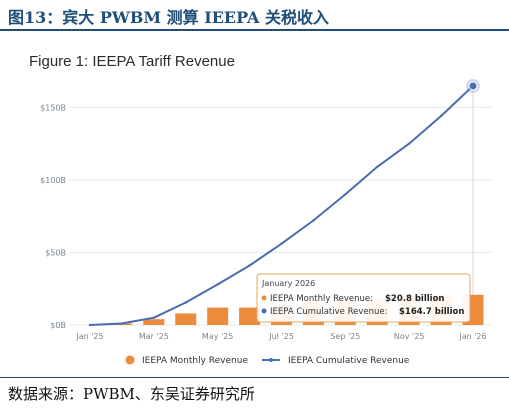  I want to click on y-tick-label: $100B, so click(53, 180).